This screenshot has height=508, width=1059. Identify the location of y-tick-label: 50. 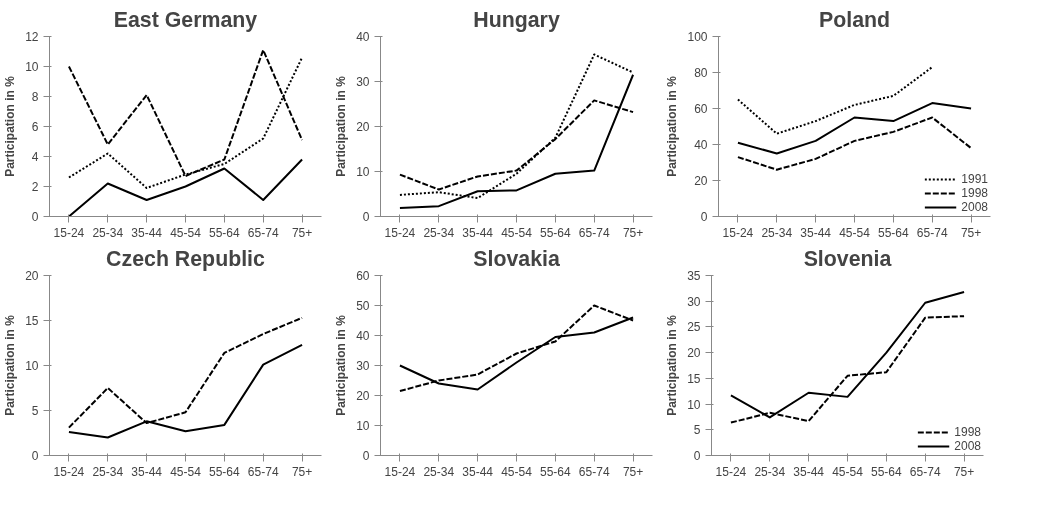
(363, 306).